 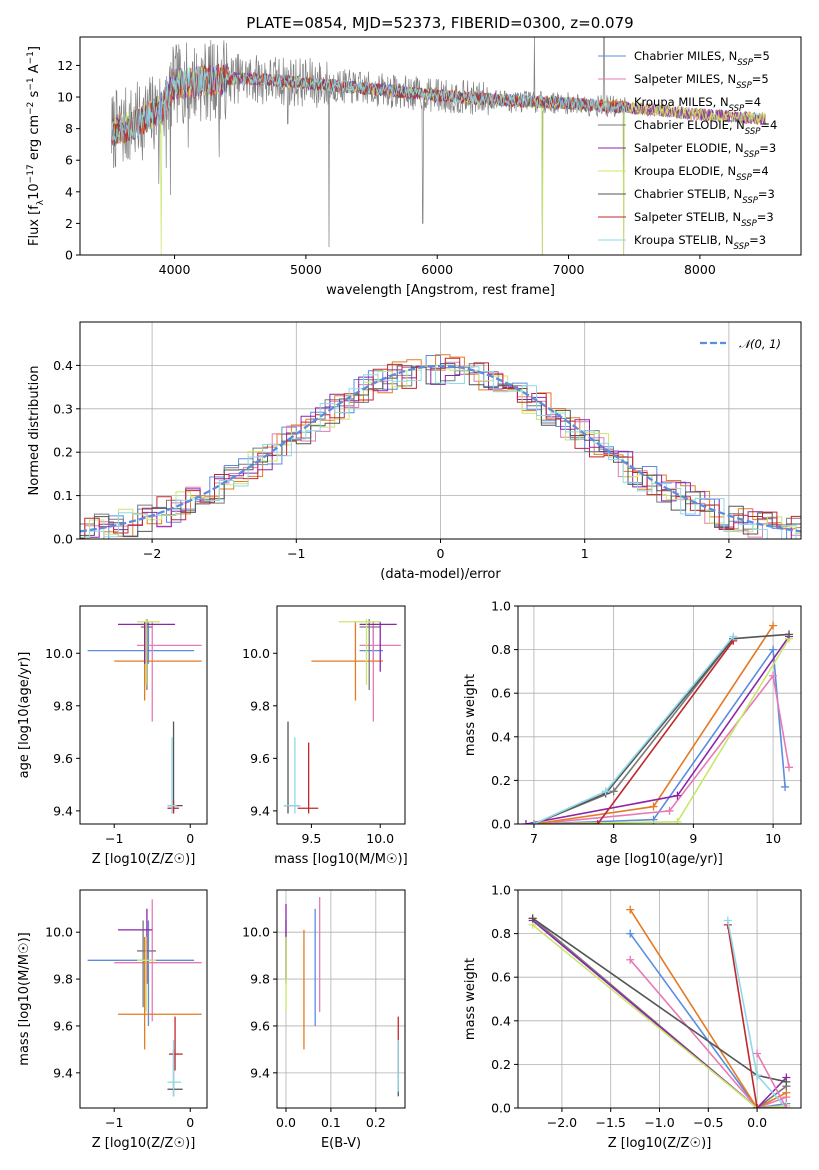 What do you see at coordinates (689, 125) in the screenshot?
I see `legend-text: Chabrier ELODIE, N` at bounding box center [689, 125].